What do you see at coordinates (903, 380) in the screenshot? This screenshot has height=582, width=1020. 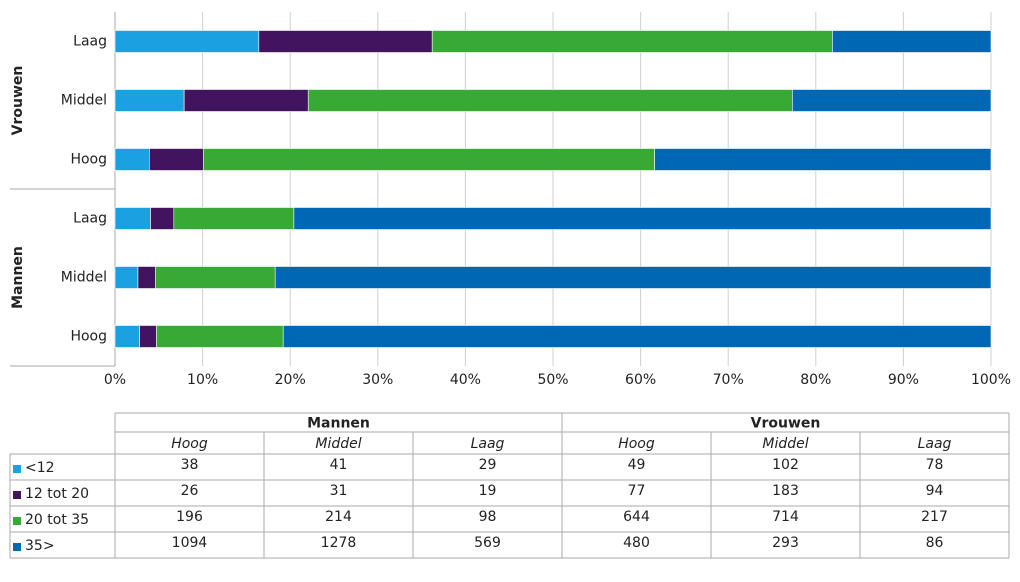 I see `x-tick-label: 90%` at bounding box center [903, 380].